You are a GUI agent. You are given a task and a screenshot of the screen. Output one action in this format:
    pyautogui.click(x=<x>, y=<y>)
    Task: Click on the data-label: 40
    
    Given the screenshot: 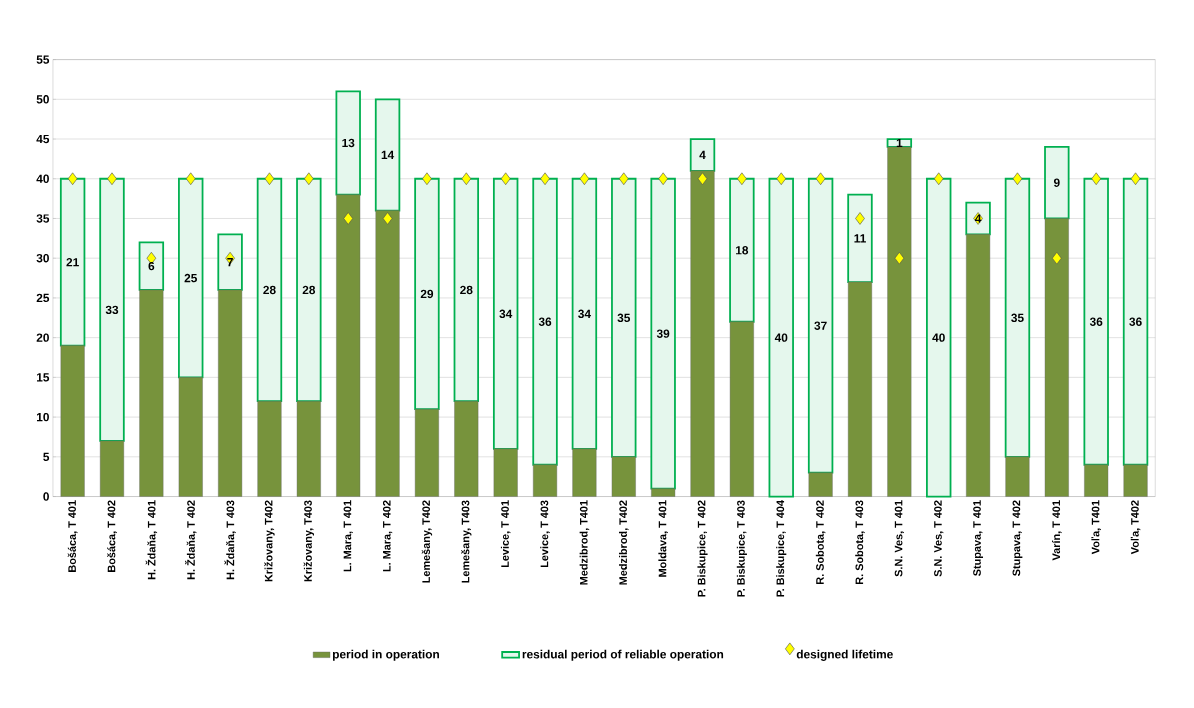 What is the action you would take?
    pyautogui.click(x=938, y=337)
    